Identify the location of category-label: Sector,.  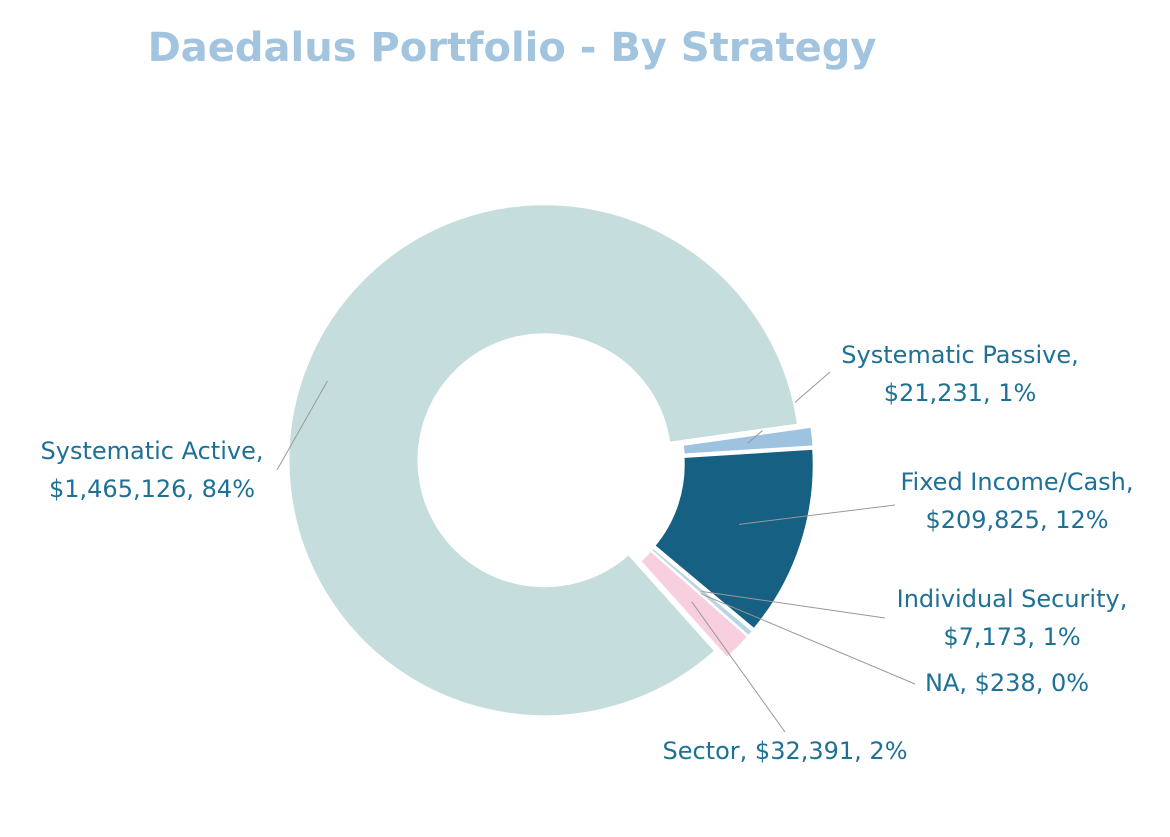
(704, 751).